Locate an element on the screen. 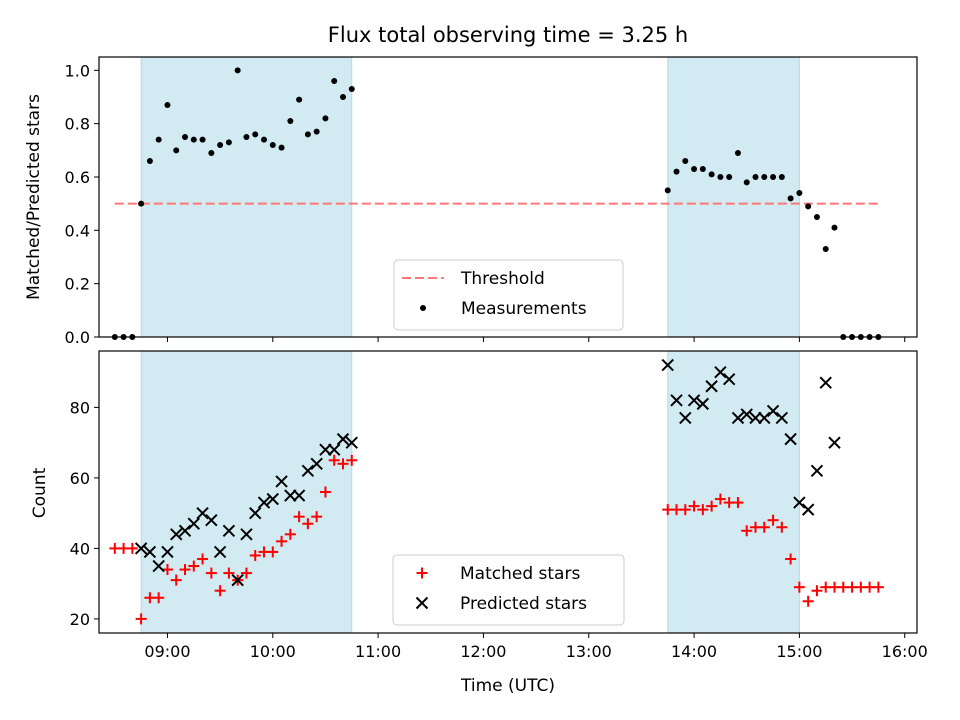  y-tick-label-count: 40 is located at coordinates (80, 548).